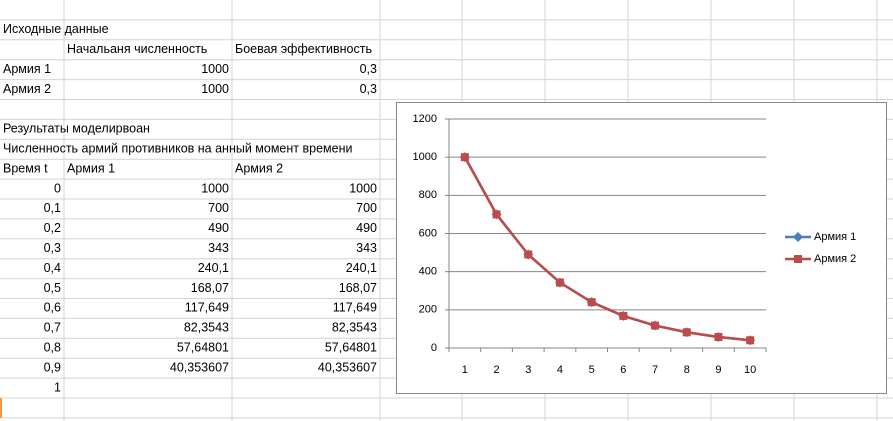 The width and height of the screenshot is (893, 421). Describe the element at coordinates (52, 328) in the screenshot. I see `cell-text: 0,7` at that location.